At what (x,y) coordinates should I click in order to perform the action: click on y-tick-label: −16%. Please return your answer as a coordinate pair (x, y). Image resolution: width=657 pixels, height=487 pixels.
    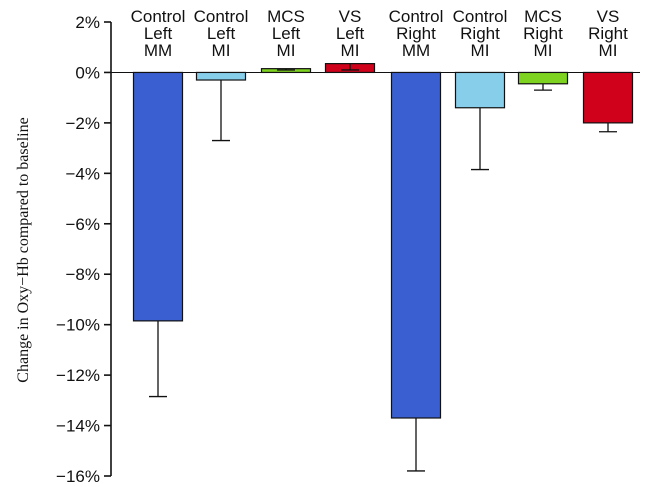
    Looking at the image, I should click on (78, 476).